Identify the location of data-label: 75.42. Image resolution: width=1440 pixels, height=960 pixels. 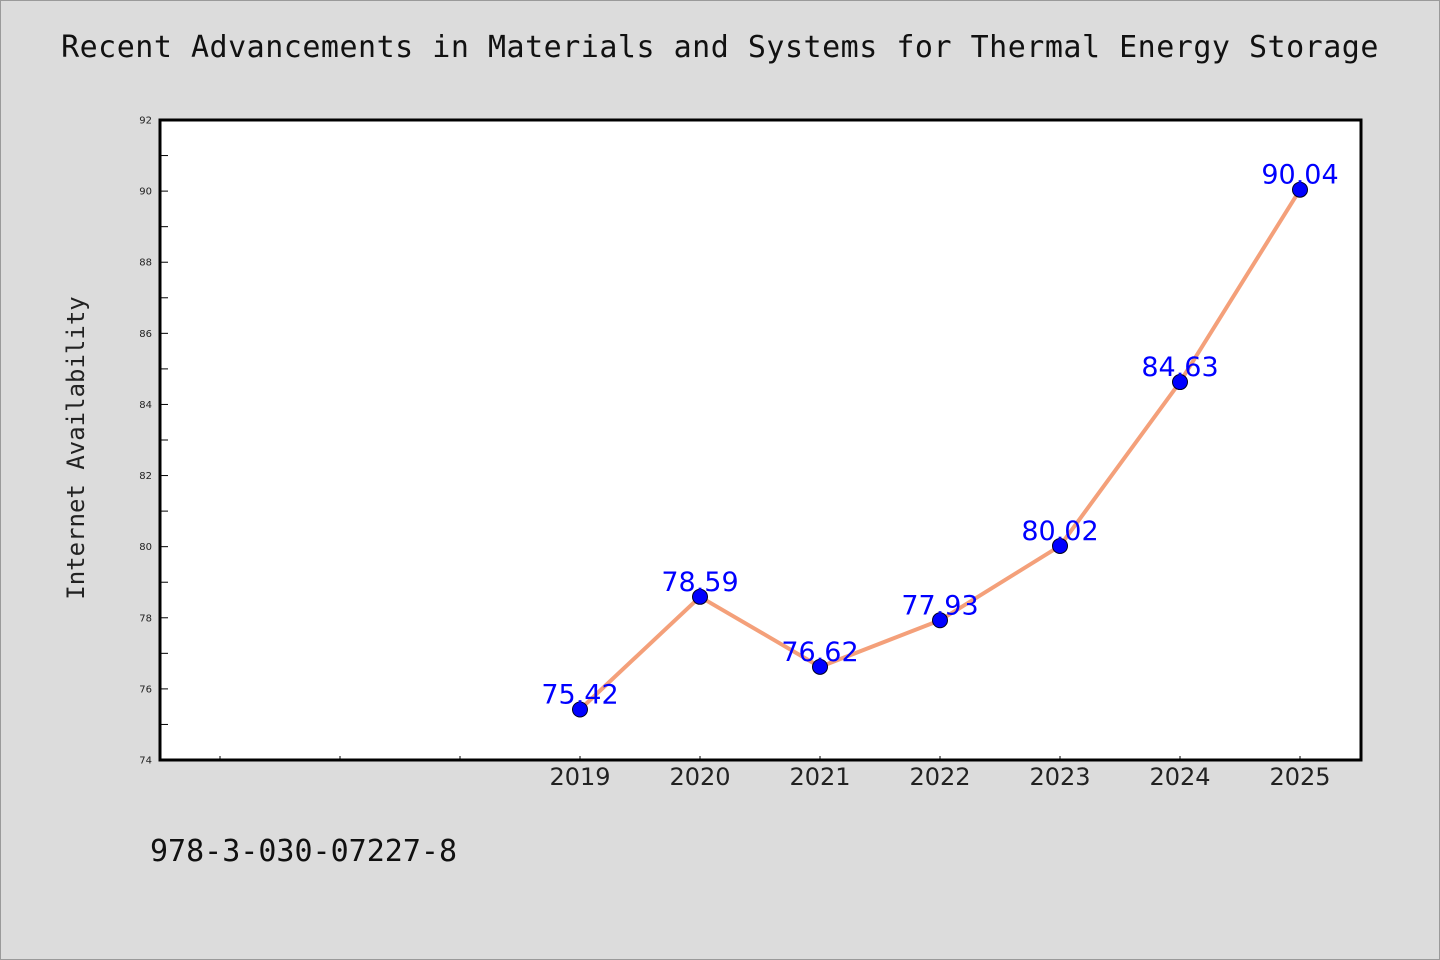
(579, 695).